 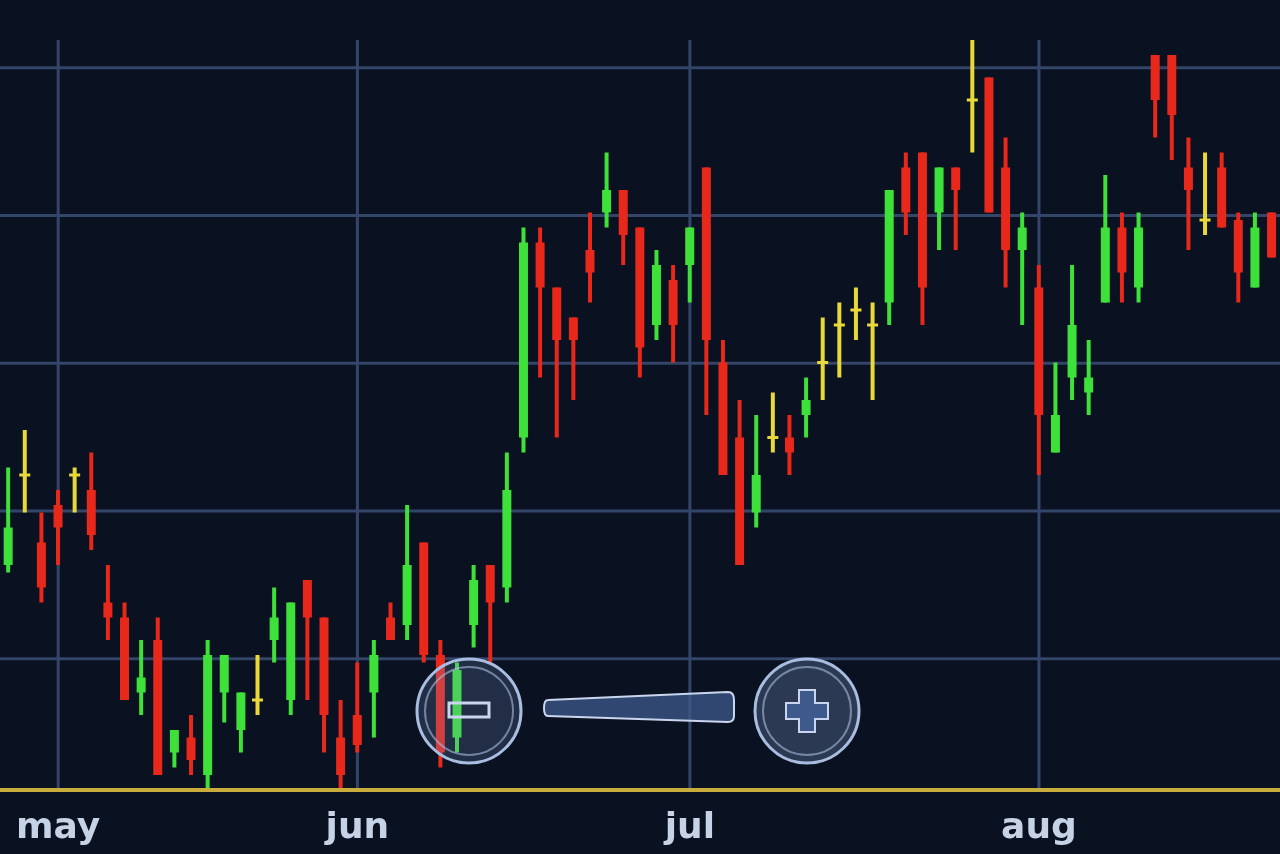 What do you see at coordinates (356, 825) in the screenshot?
I see `x-tick-label: jun` at bounding box center [356, 825].